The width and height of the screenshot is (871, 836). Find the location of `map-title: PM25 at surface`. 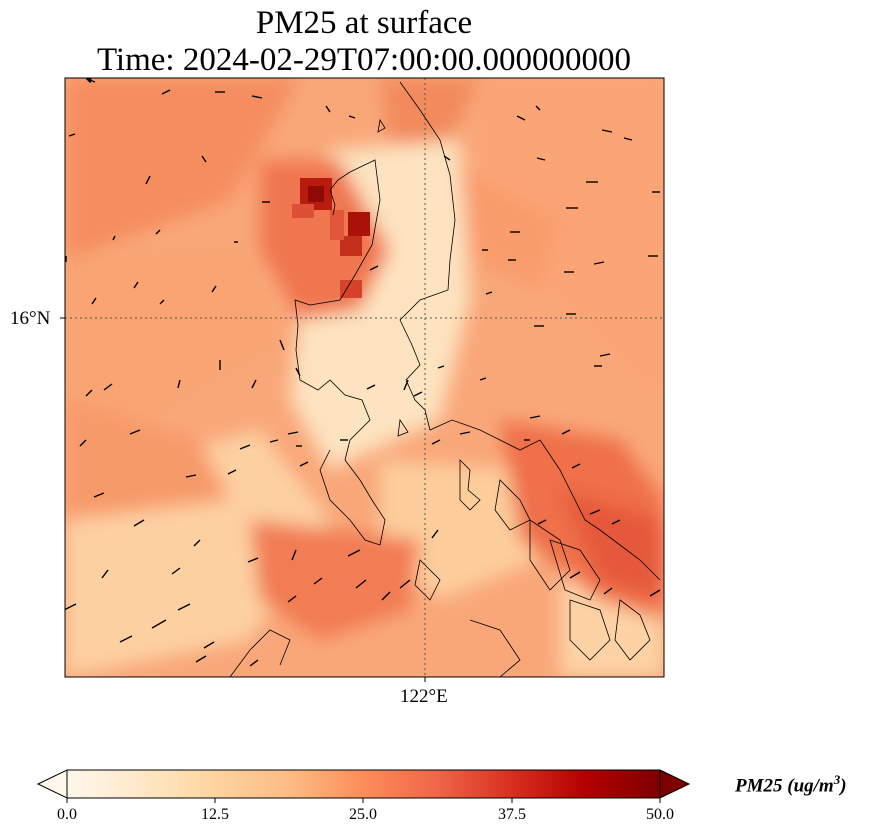

map-title: PM25 at surface is located at coordinates (364, 23).